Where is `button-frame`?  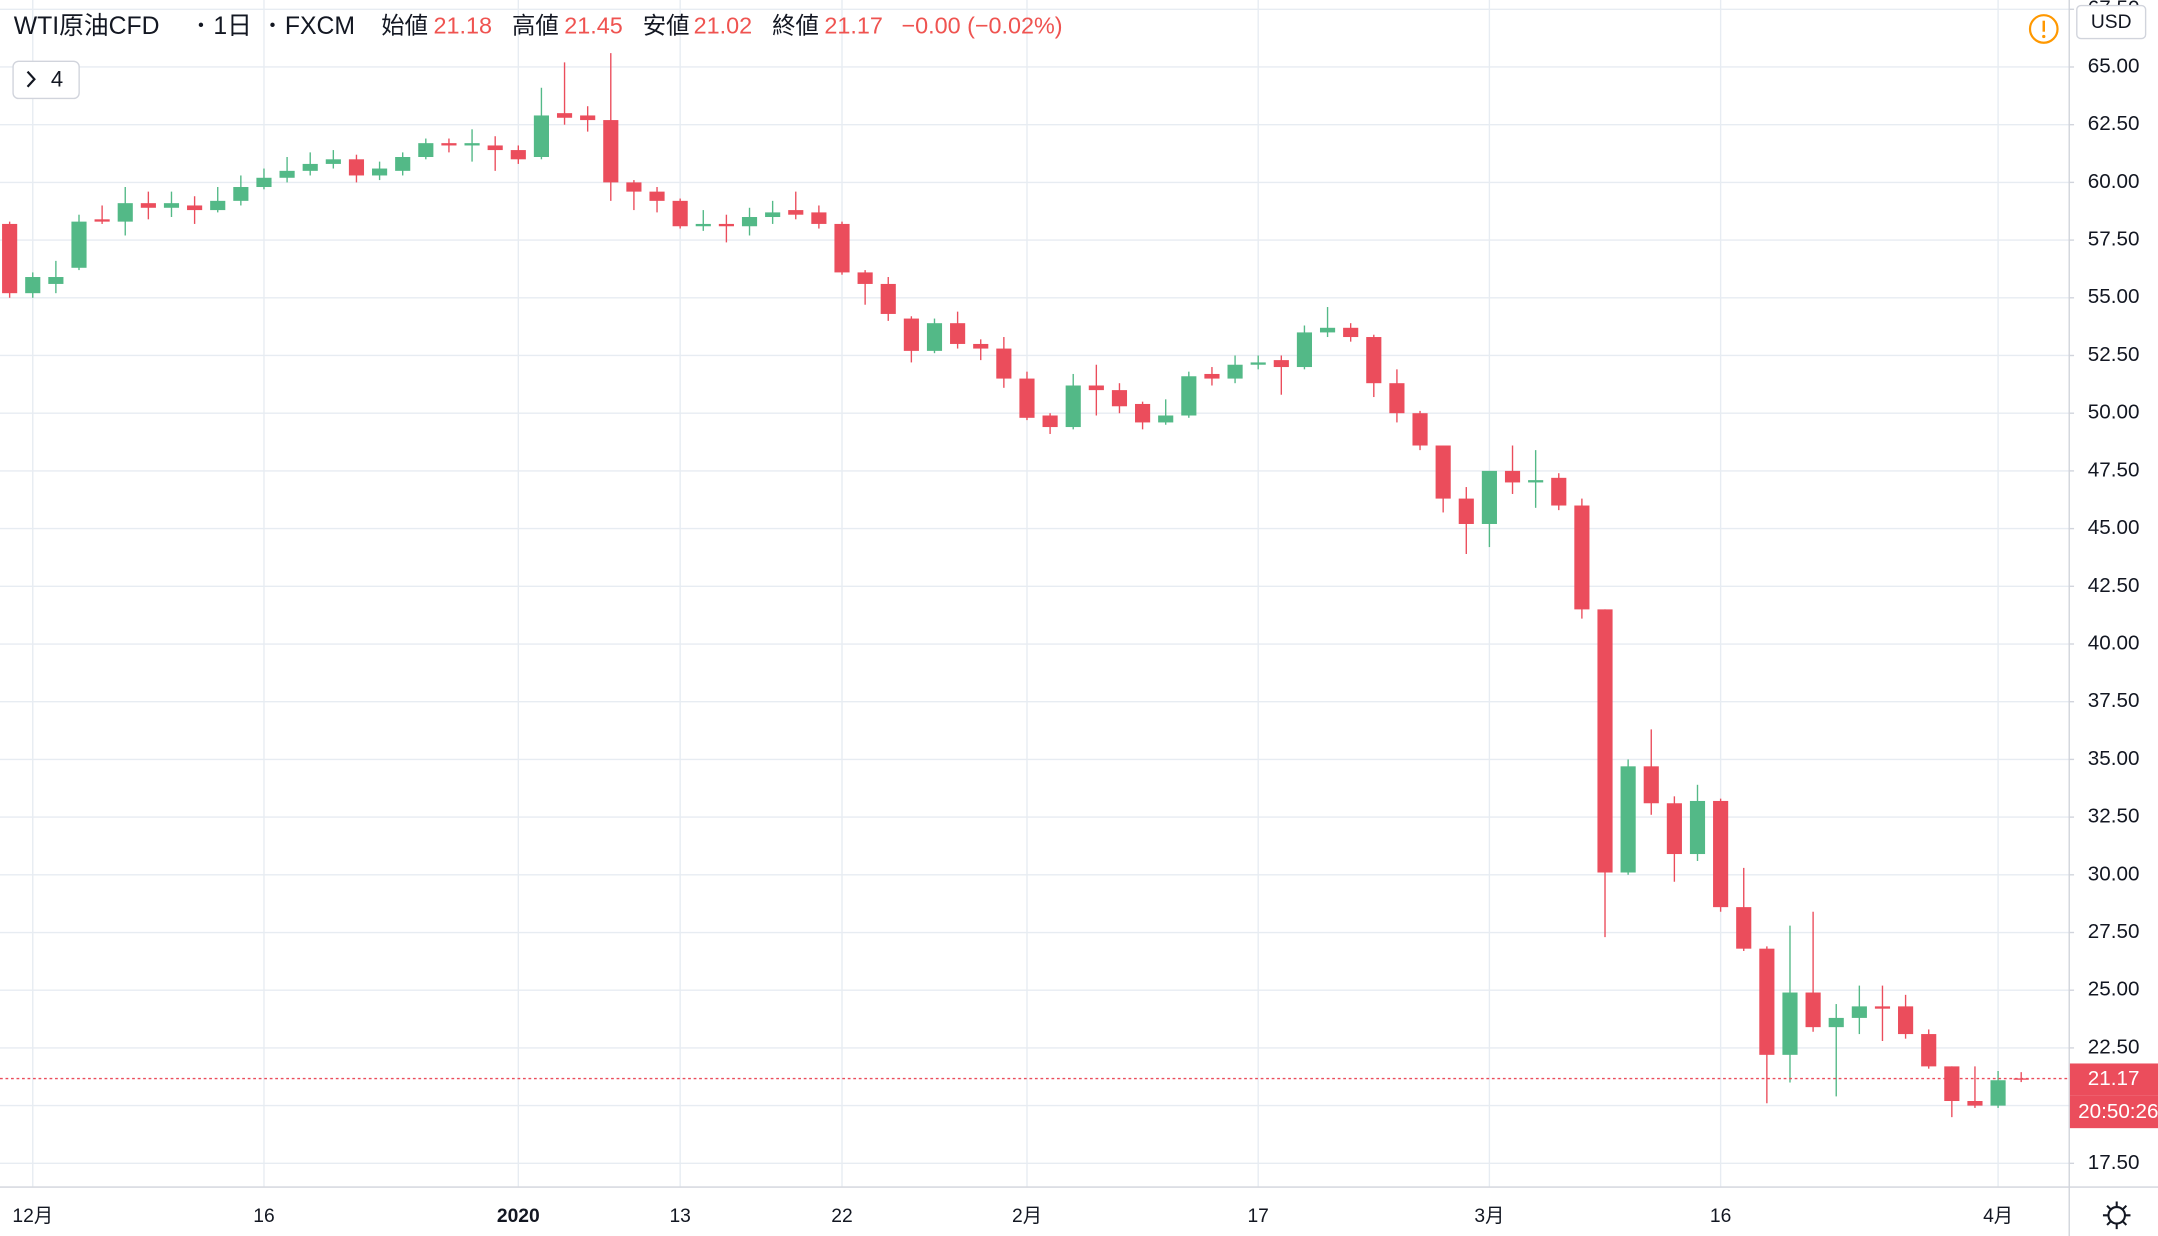
button-frame is located at coordinates (46, 80).